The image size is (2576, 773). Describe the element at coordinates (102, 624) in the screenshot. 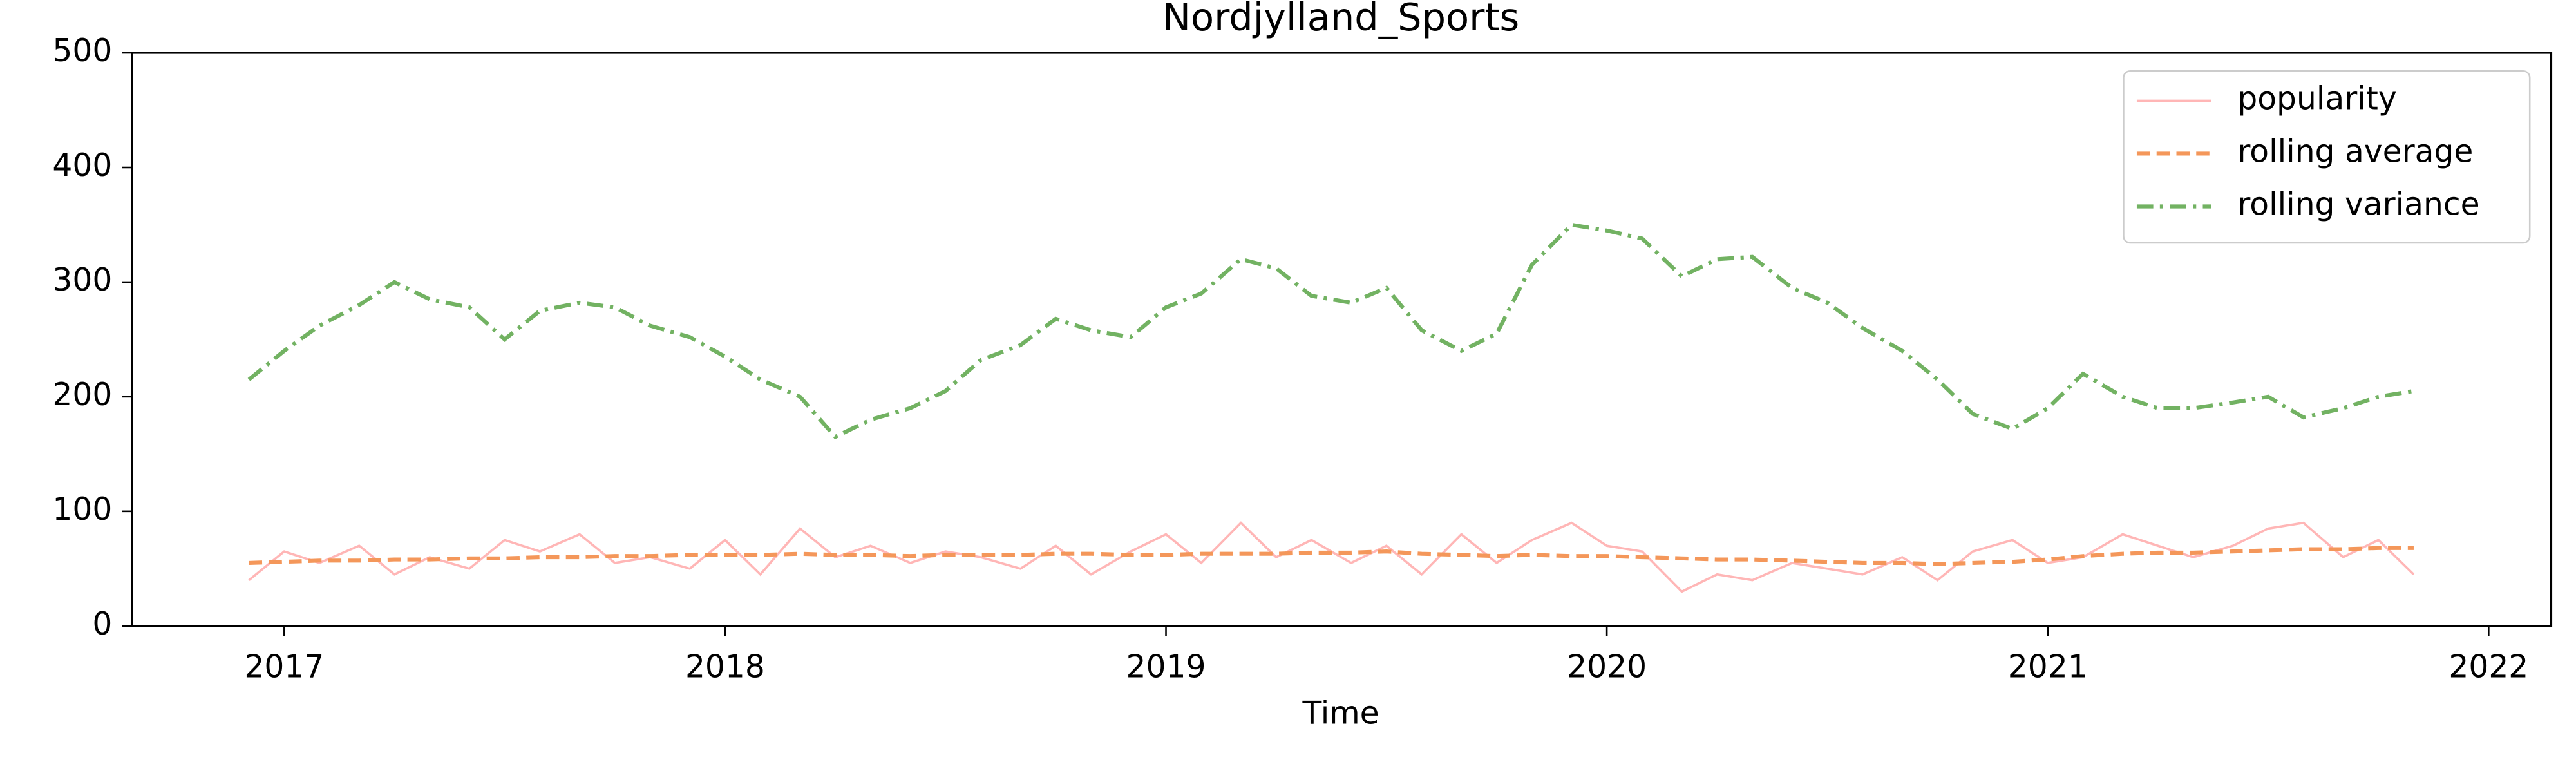

I see `y-tick-label: 0` at that location.